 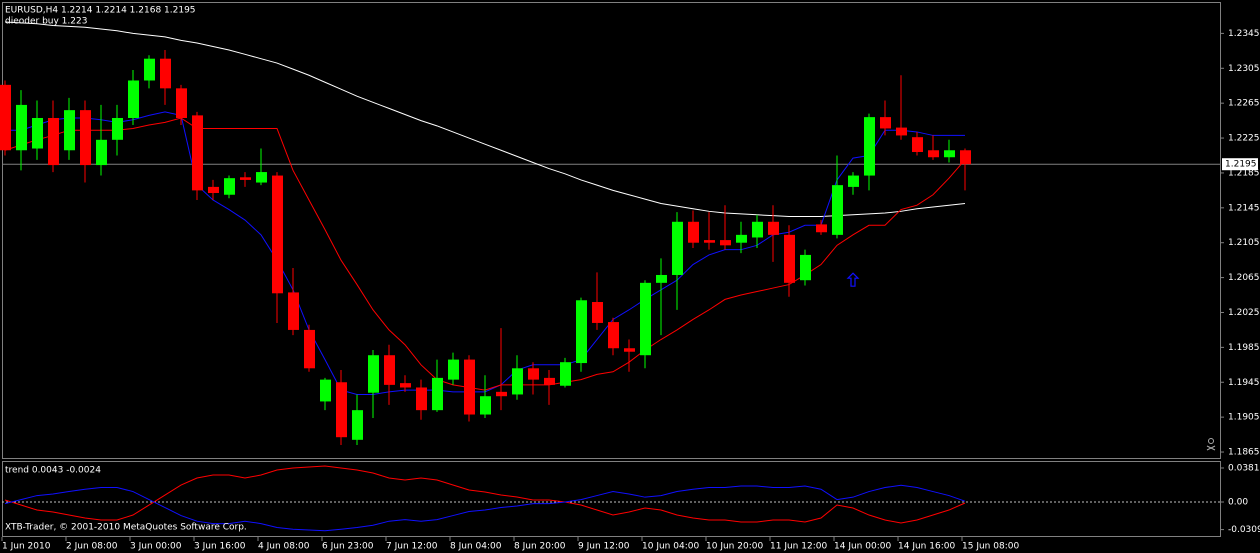 I want to click on y-tick-label: 1.2185, so click(x=1244, y=173).